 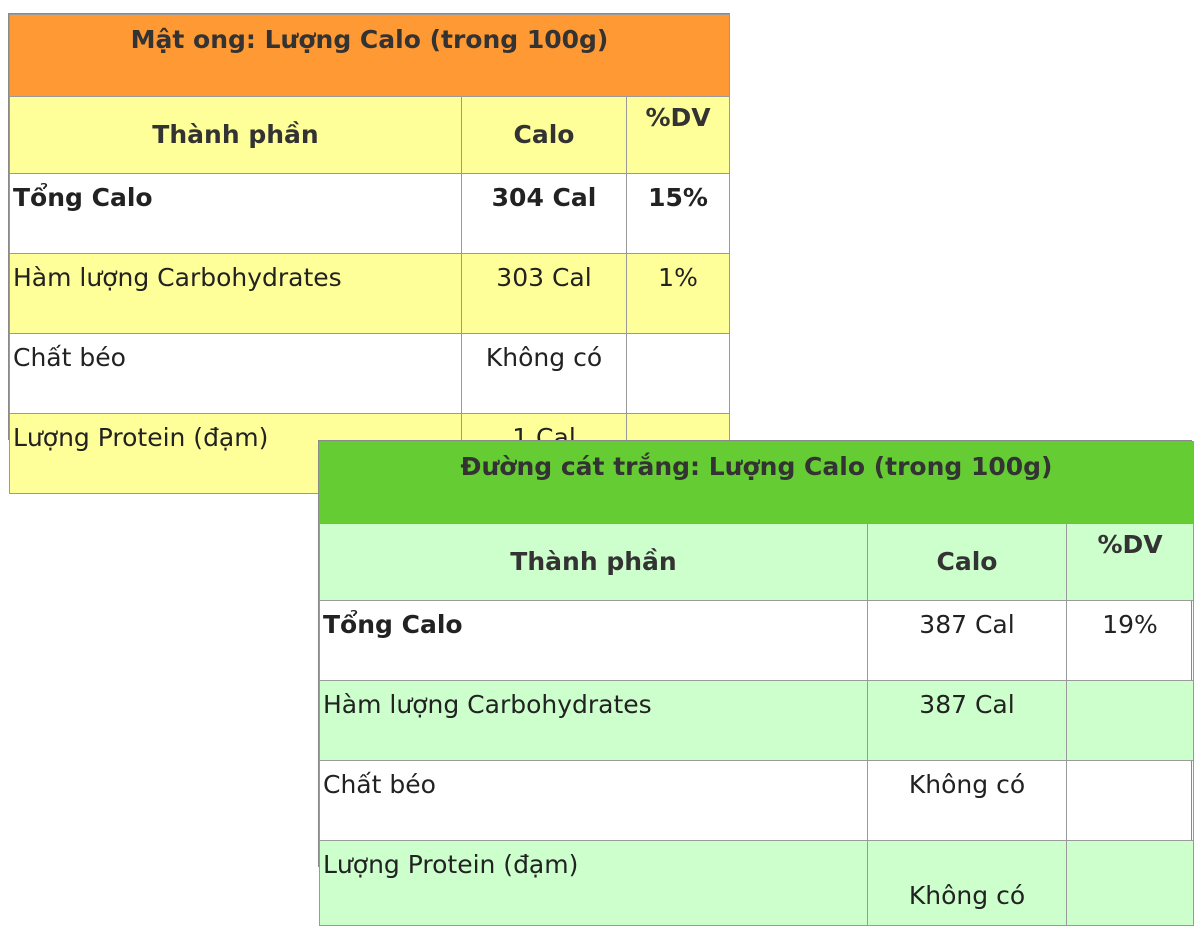 I want to click on row-dv: 15%, so click(x=678, y=213).